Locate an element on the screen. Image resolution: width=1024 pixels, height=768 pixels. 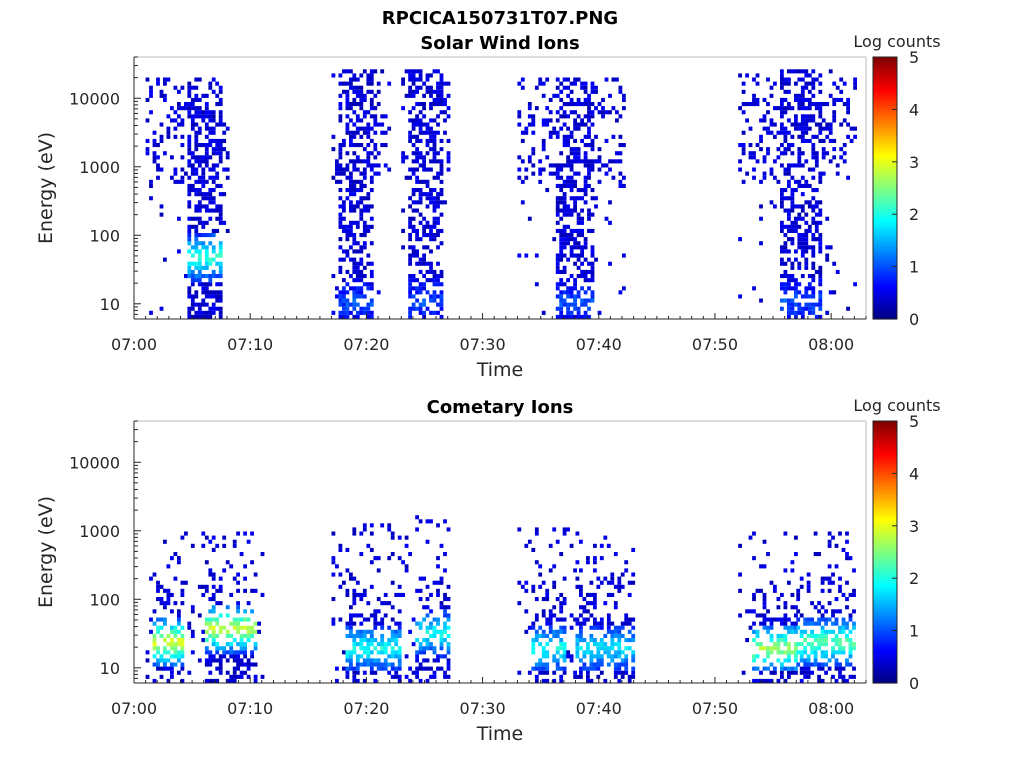
y-tick-label: 10 is located at coordinates (110, 304).